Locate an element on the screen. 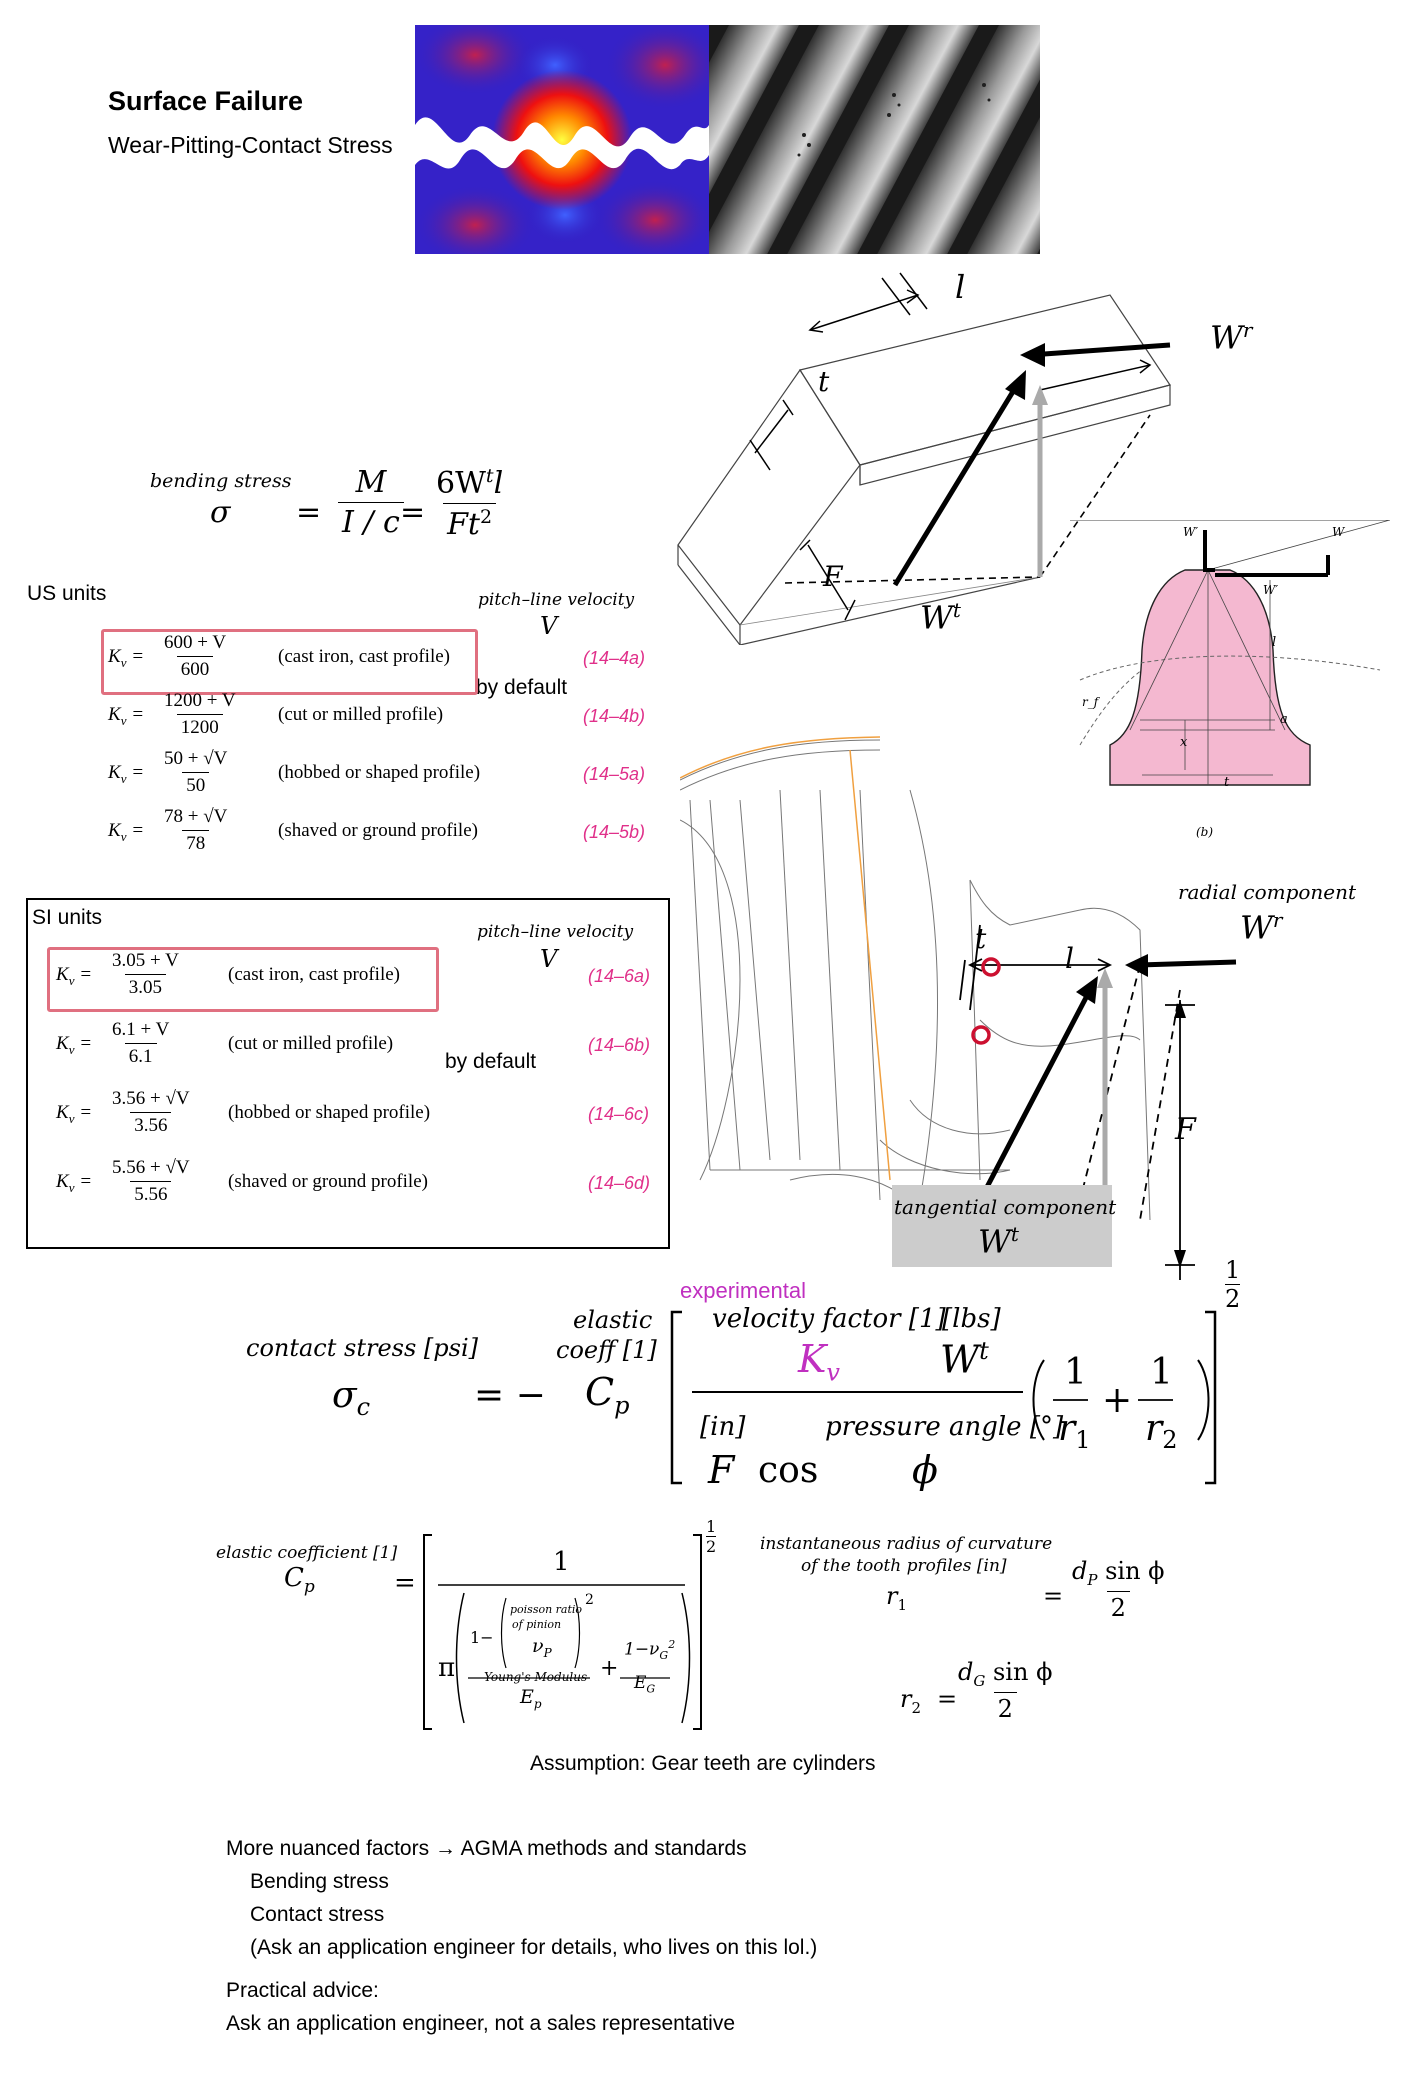 The image size is (1402, 2082). kv-den: 3.05 is located at coordinates (145, 986).